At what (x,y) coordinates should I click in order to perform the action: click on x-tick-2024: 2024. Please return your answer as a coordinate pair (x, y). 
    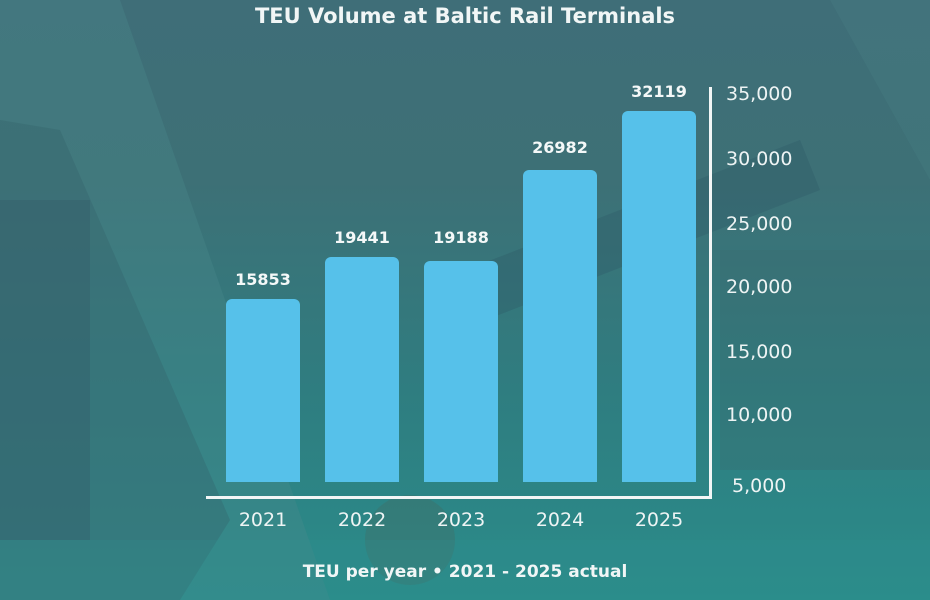
    Looking at the image, I should click on (560, 520).